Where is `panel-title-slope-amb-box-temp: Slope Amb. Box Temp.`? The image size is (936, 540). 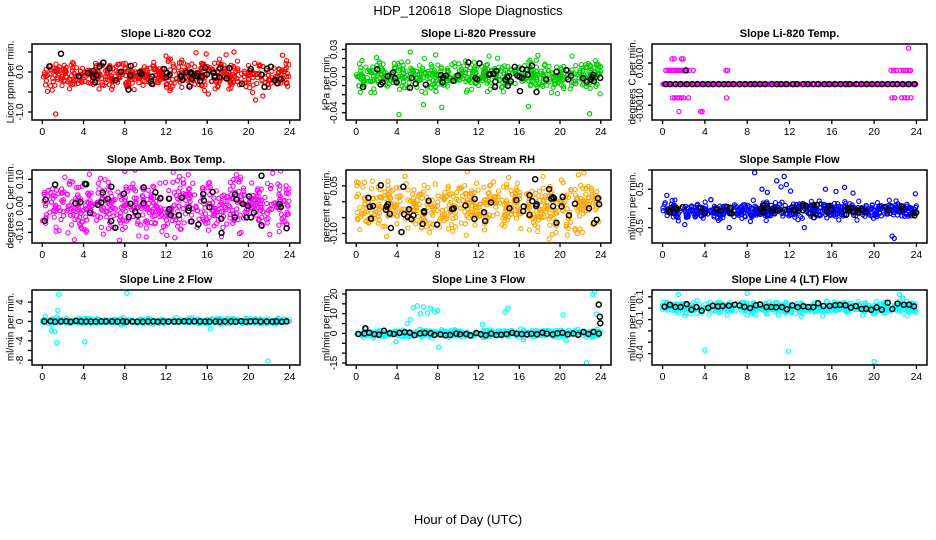
panel-title-slope-amb-box-temp: Slope Amb. Box Temp. is located at coordinates (166, 160).